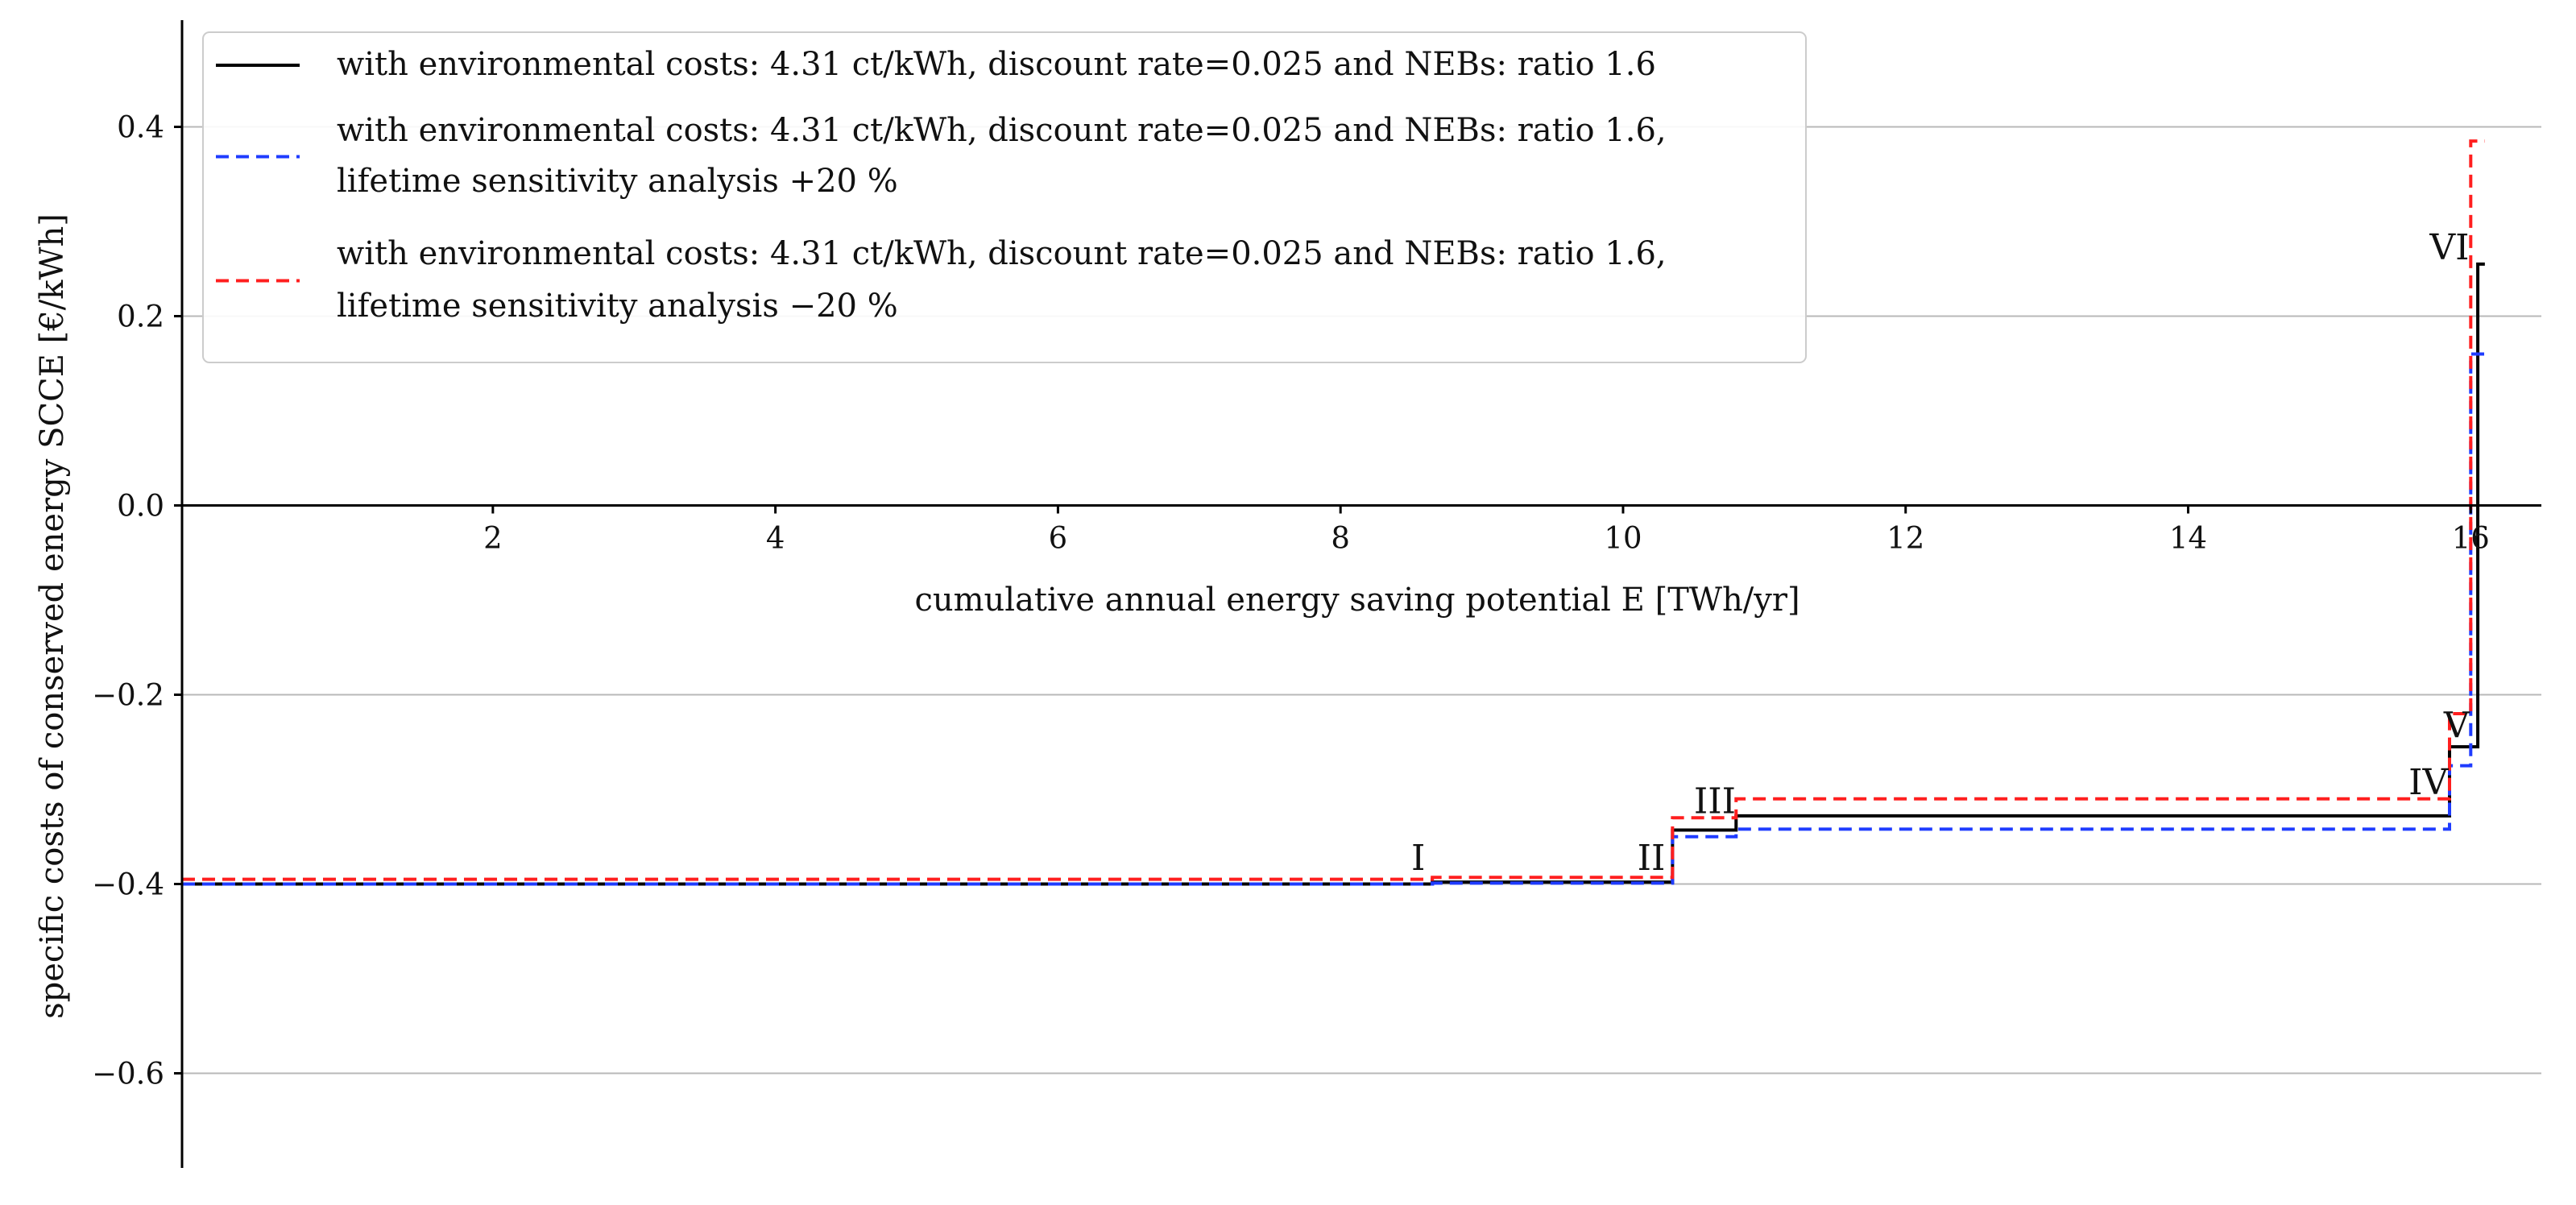 This screenshot has height=1205, width=2576. I want to click on step-label: VI, so click(2449, 248).